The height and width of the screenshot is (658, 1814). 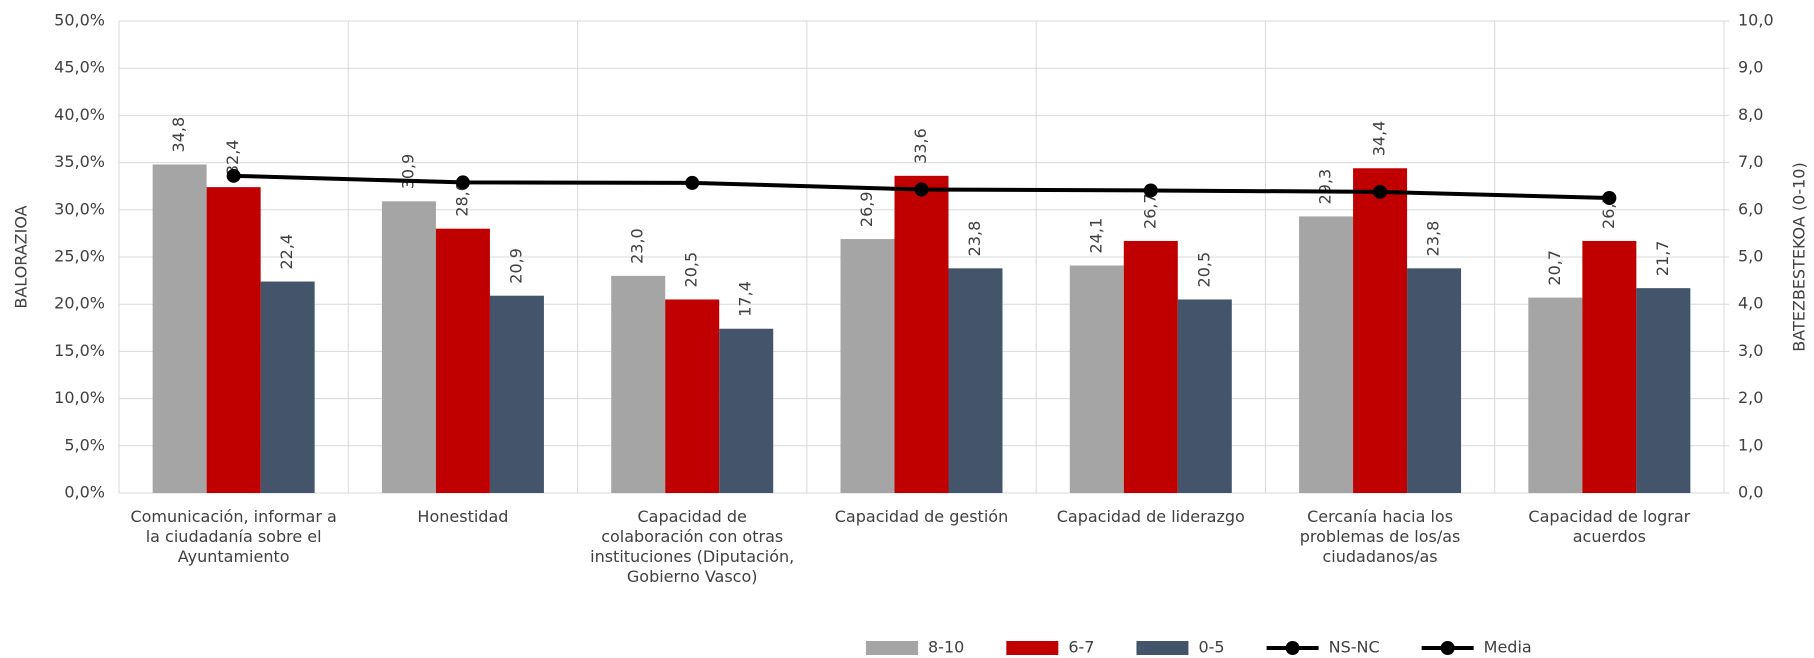 What do you see at coordinates (1756, 20) in the screenshot?
I see `y2-tick-label: 10,0` at bounding box center [1756, 20].